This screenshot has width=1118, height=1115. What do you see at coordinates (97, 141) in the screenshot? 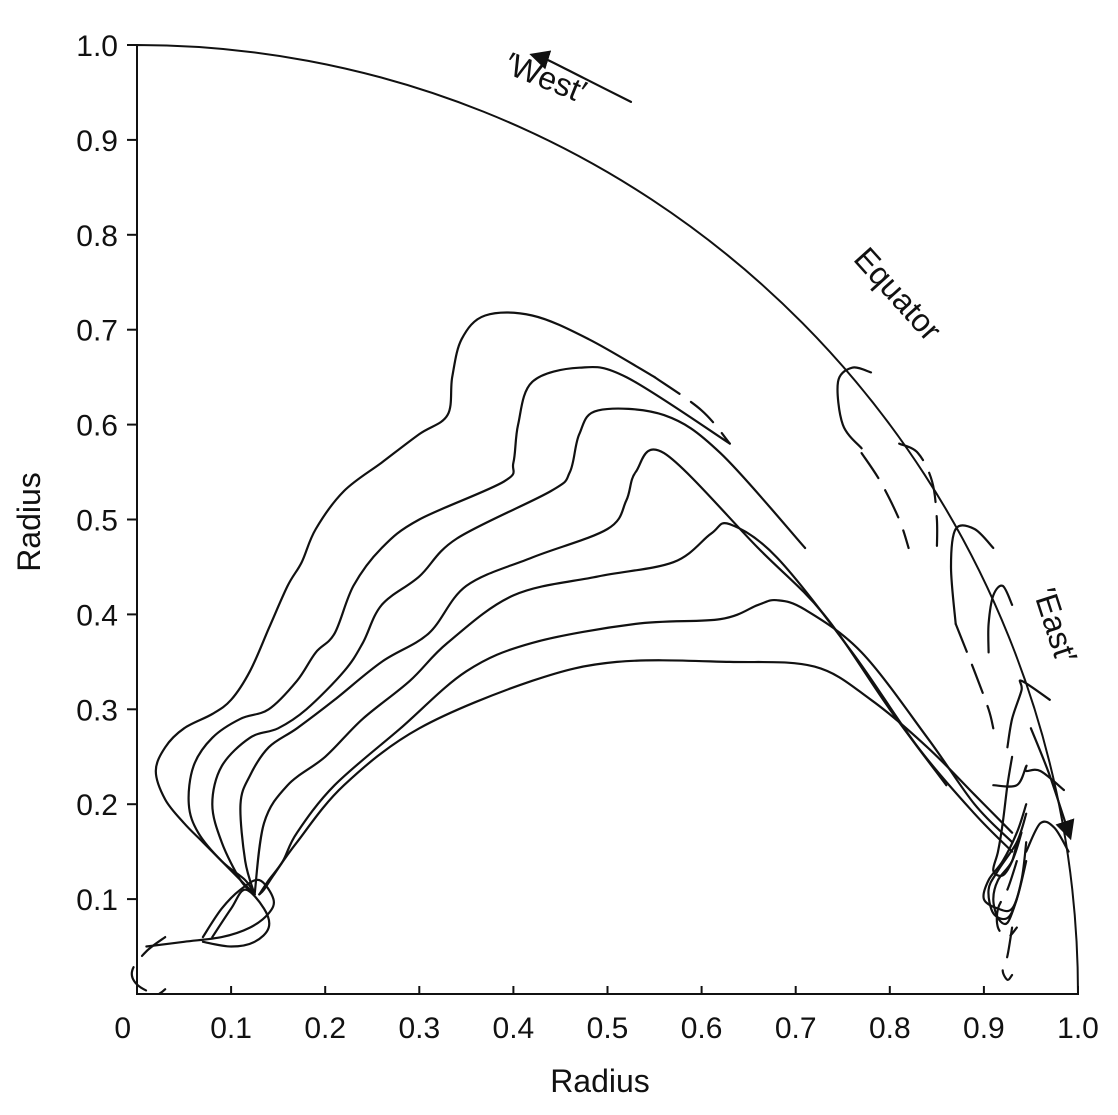
I see `y-tick-label: 0.9` at bounding box center [97, 141].